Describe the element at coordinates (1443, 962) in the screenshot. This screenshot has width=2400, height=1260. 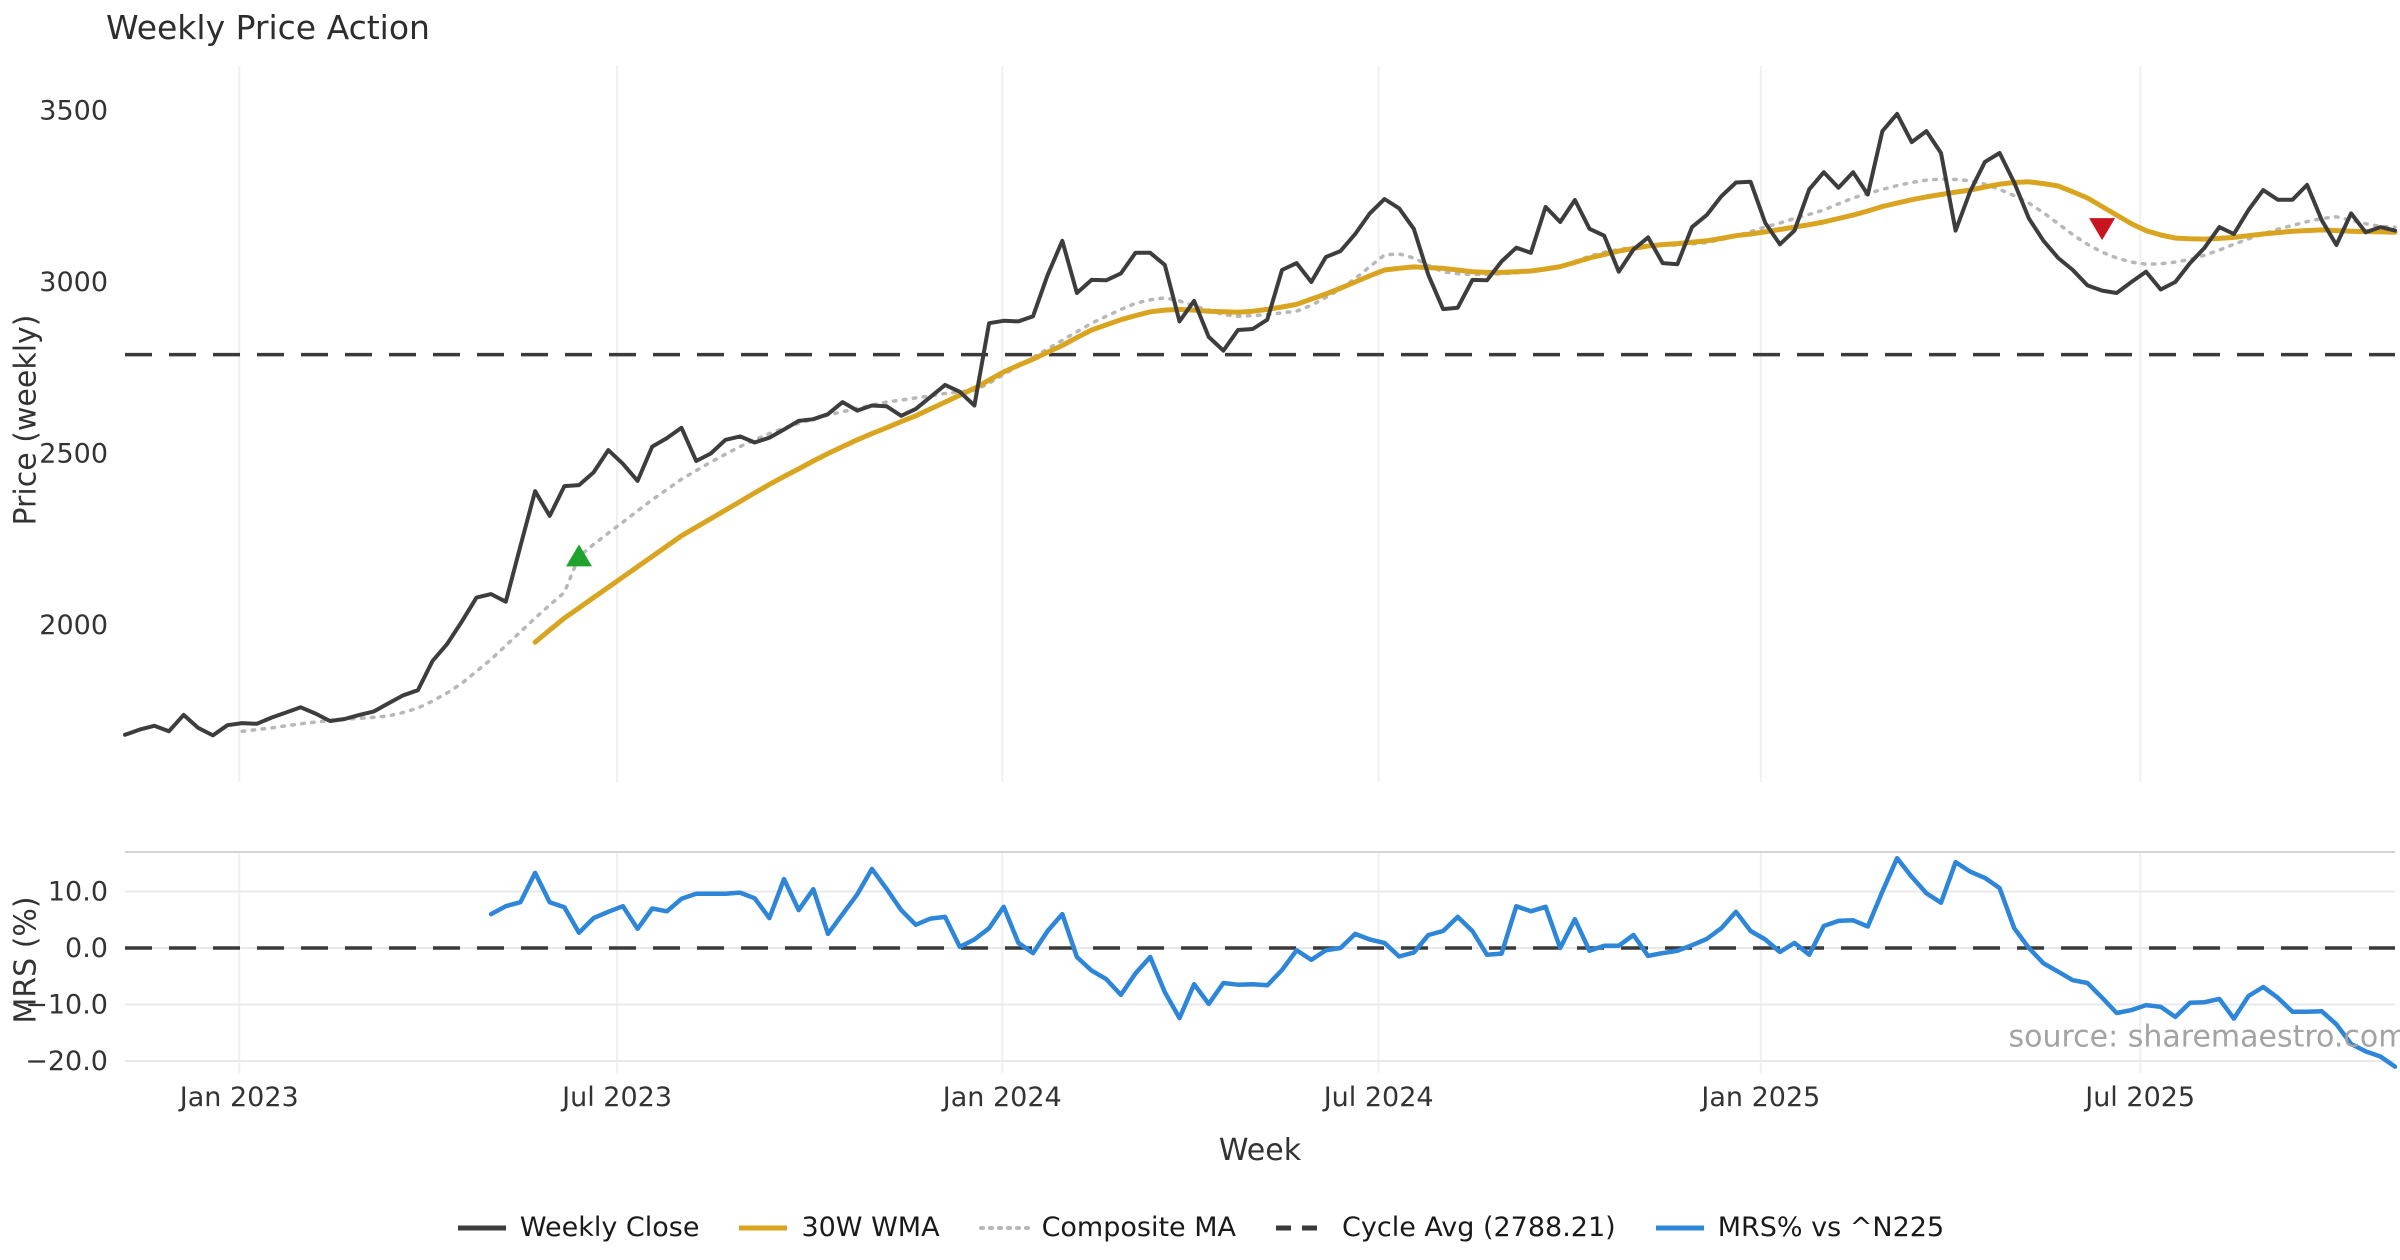
I see `mrs-line` at that location.